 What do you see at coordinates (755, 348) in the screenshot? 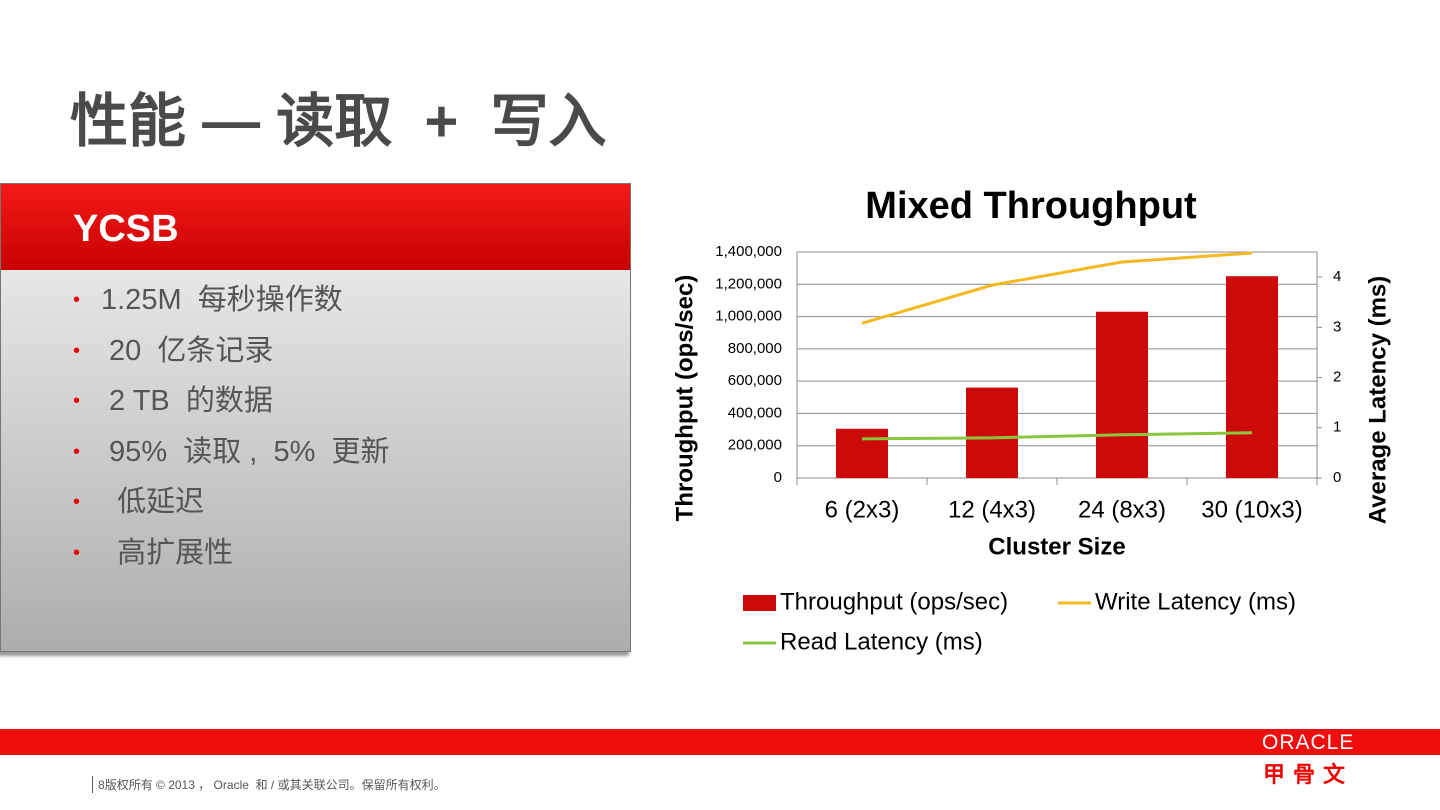
I see `y-tick-label: 800,000` at bounding box center [755, 348].